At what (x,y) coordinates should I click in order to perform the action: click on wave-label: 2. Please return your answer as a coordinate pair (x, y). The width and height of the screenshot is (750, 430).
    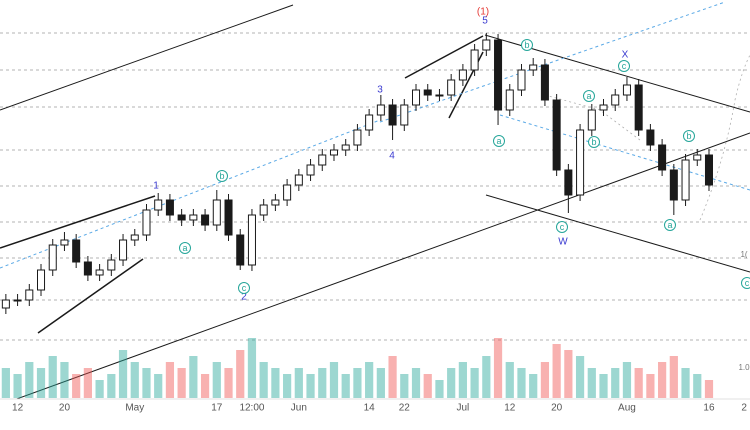
    Looking at the image, I should click on (244, 297).